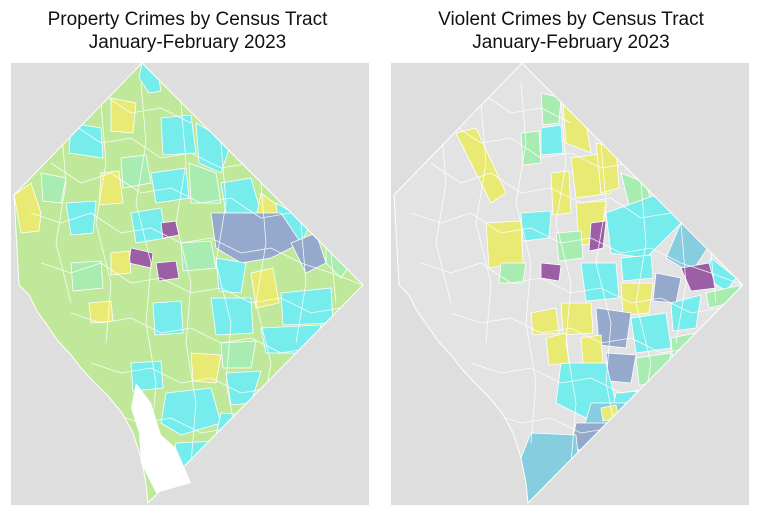 The image size is (759, 515). What do you see at coordinates (571, 19) in the screenshot?
I see `map-title-line1: Violent Crimes by Census Tract` at bounding box center [571, 19].